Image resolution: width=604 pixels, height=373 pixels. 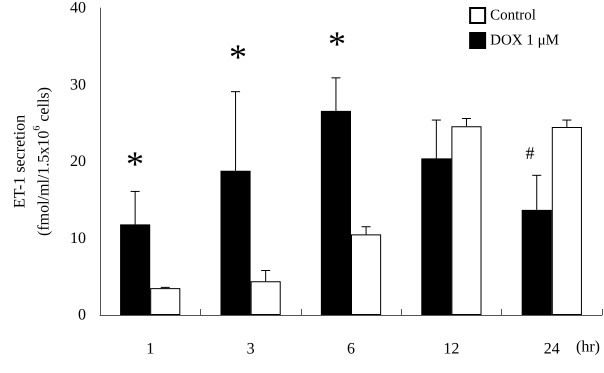 What do you see at coordinates (351, 349) in the screenshot?
I see `x-tick-label: 6` at bounding box center [351, 349].